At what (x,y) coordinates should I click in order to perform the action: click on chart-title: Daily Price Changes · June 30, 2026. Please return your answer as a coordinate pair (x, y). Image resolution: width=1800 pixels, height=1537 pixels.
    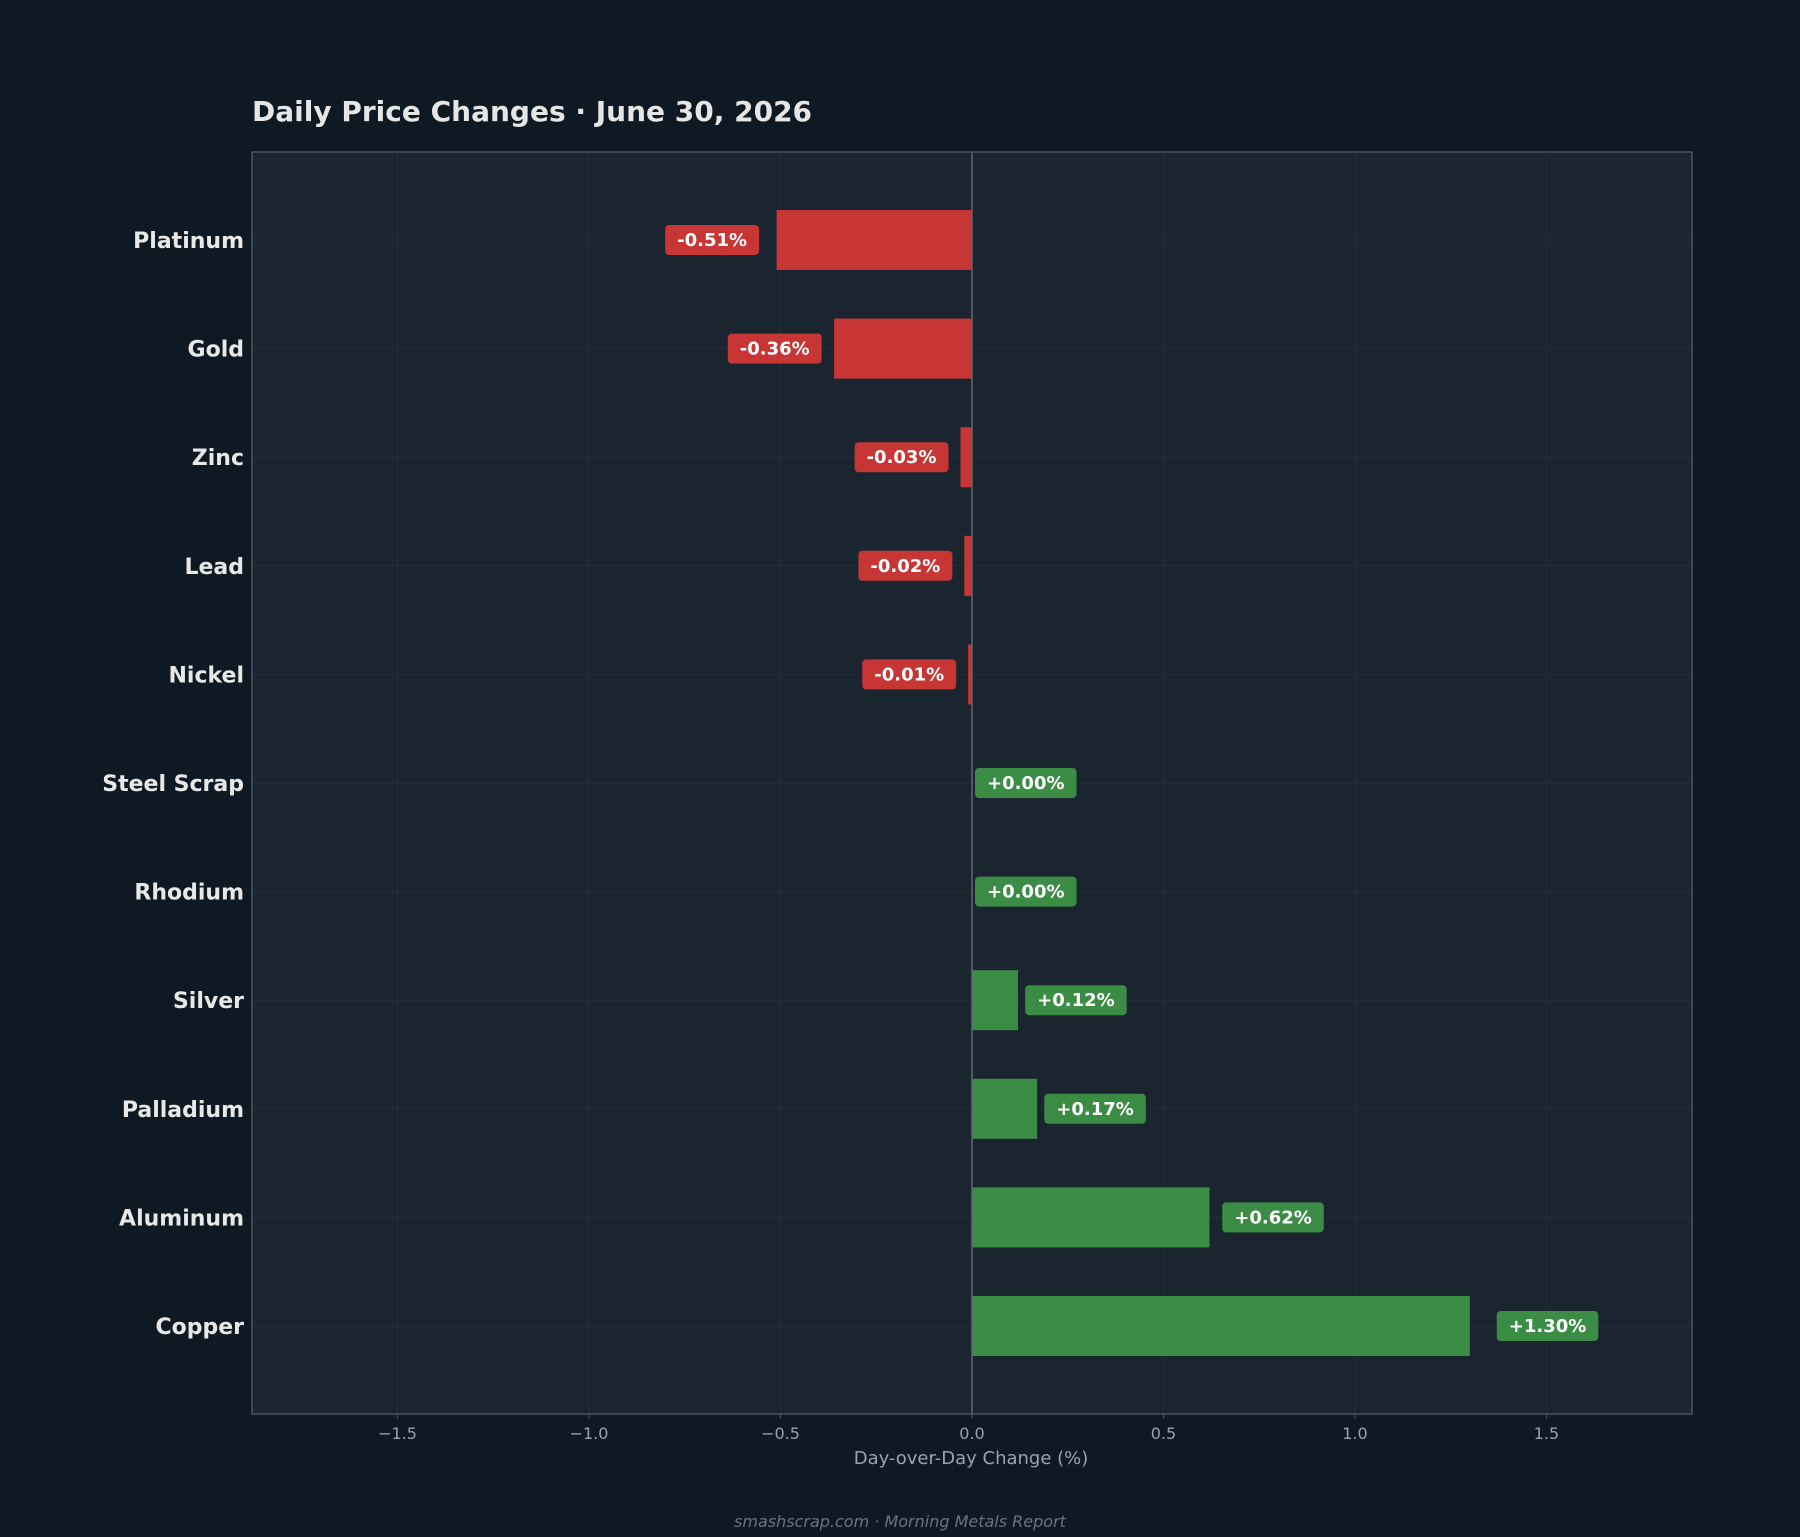
    Looking at the image, I should click on (532, 111).